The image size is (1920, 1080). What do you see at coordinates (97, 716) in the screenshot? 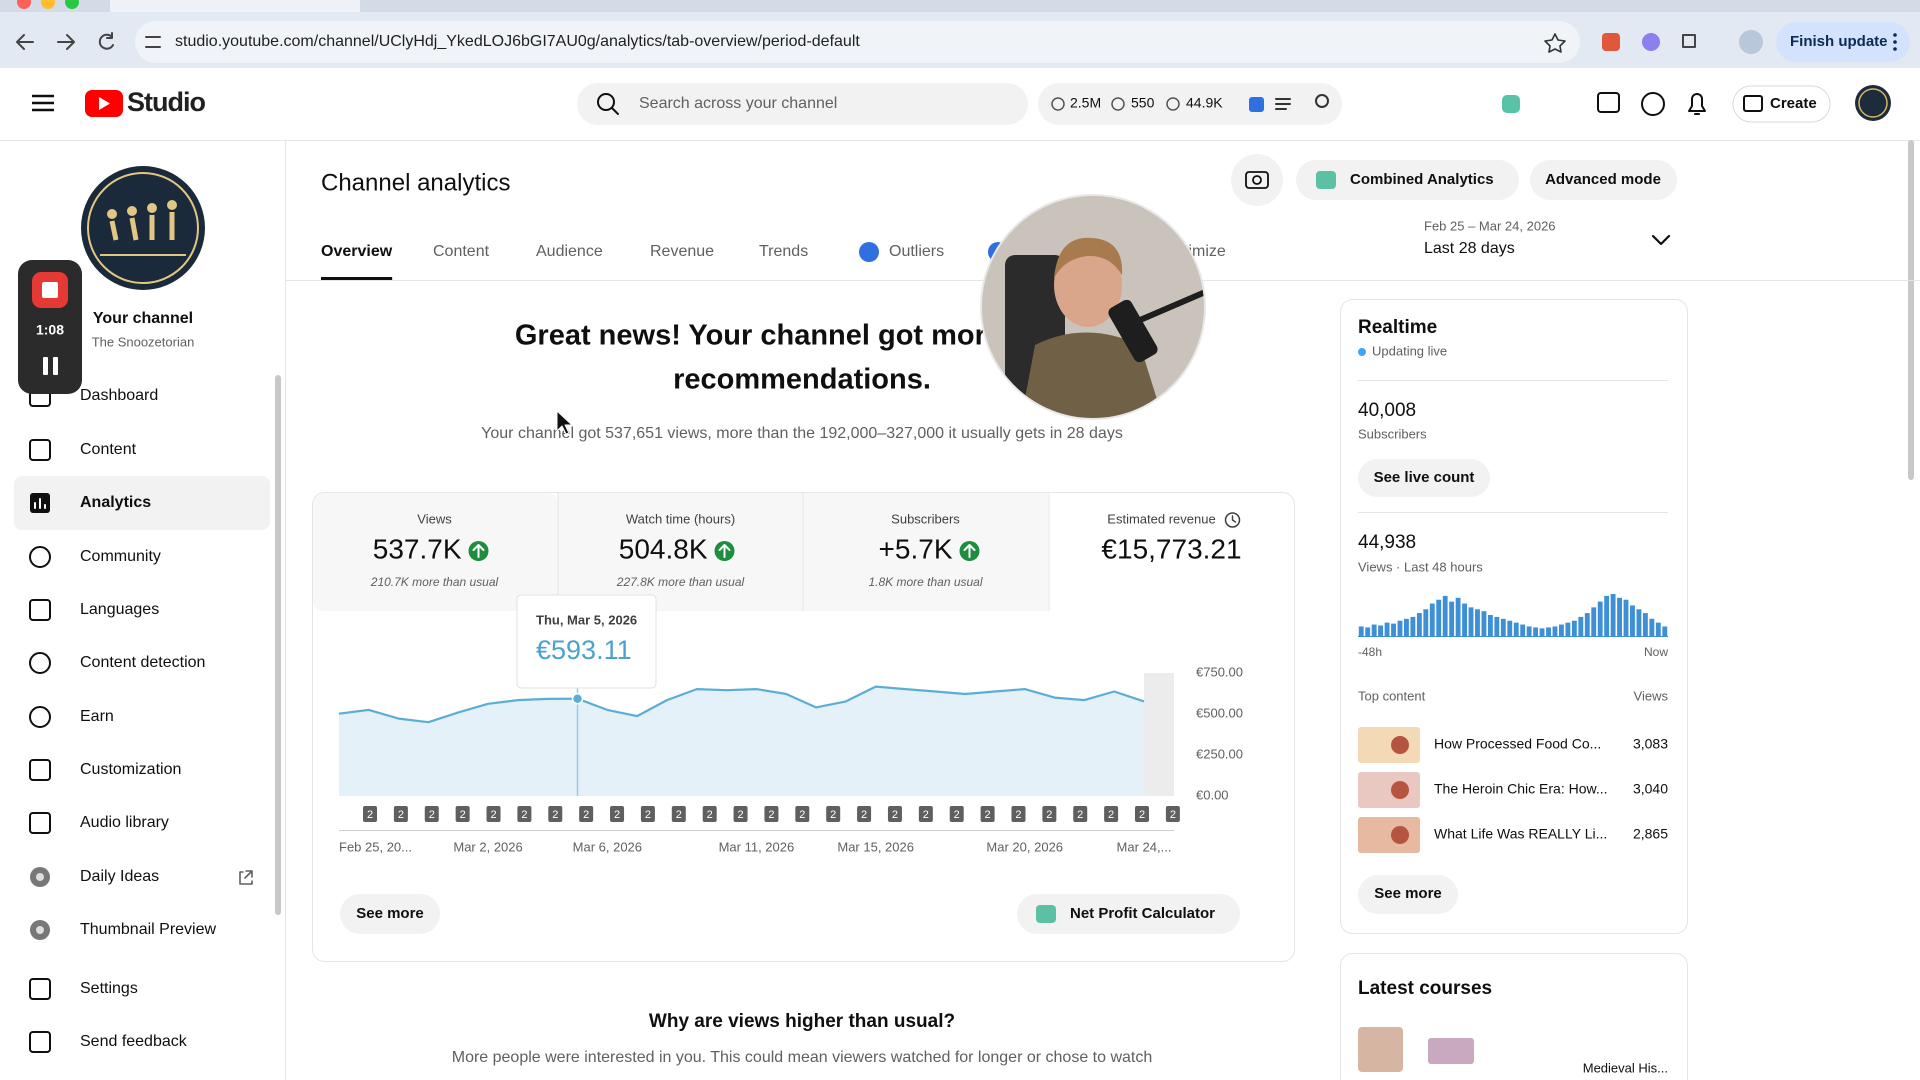
I see `nav-item: Earn` at bounding box center [97, 716].